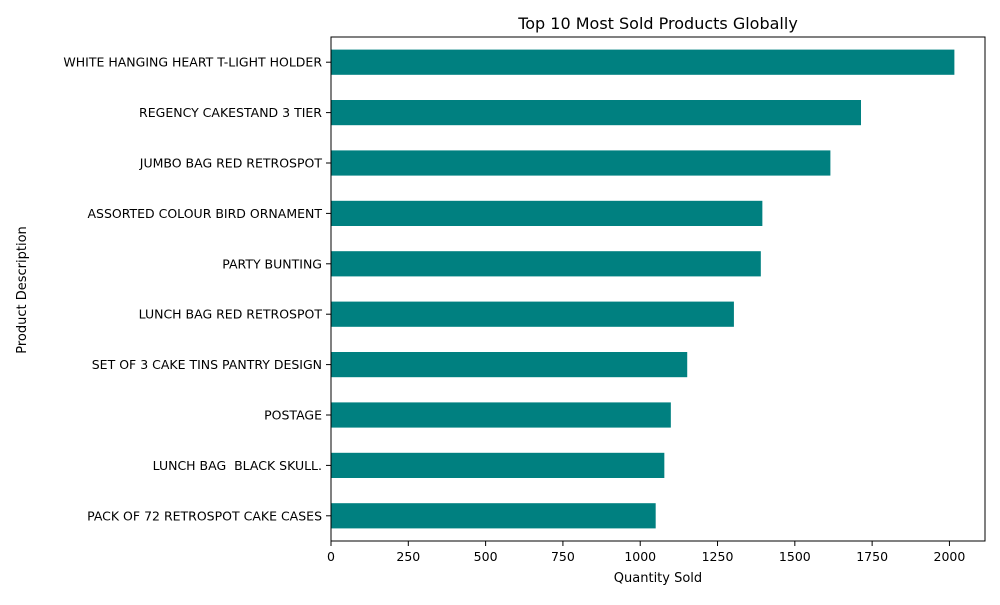  I want to click on x-tick-label: 1000, so click(640, 556).